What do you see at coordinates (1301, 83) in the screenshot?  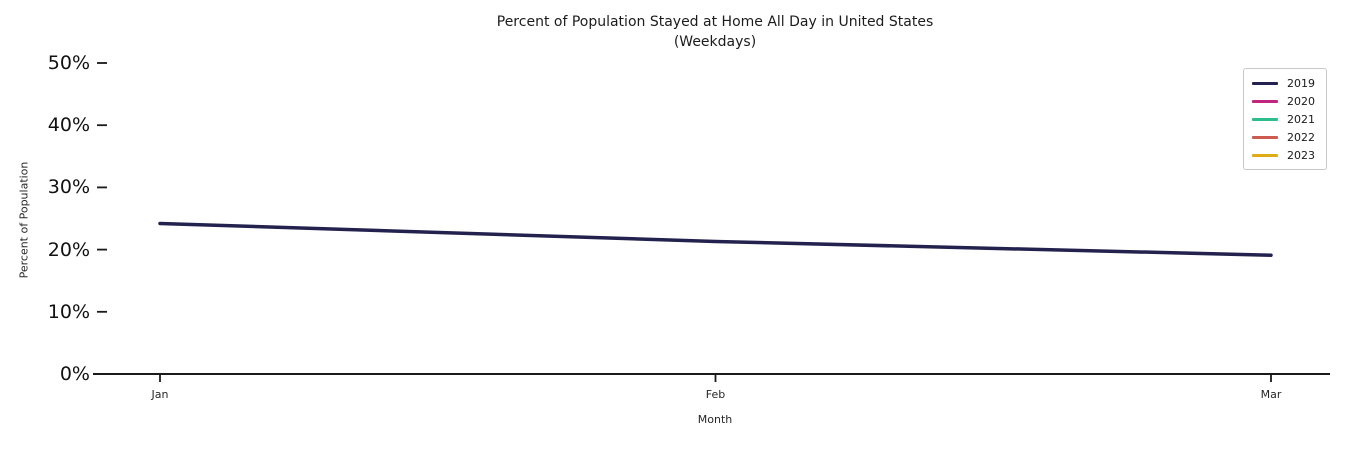 I see `legend-label: 2019` at bounding box center [1301, 83].